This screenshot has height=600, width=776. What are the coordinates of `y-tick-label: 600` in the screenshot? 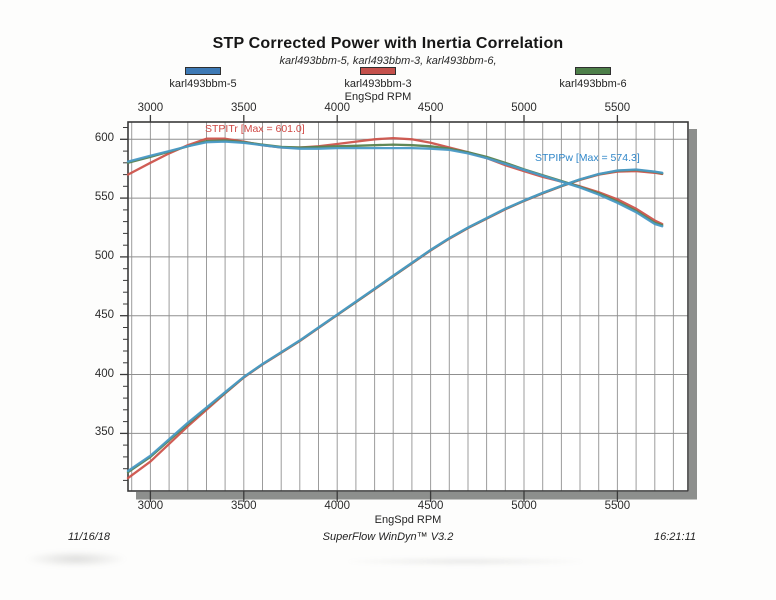 It's located at (104, 138).